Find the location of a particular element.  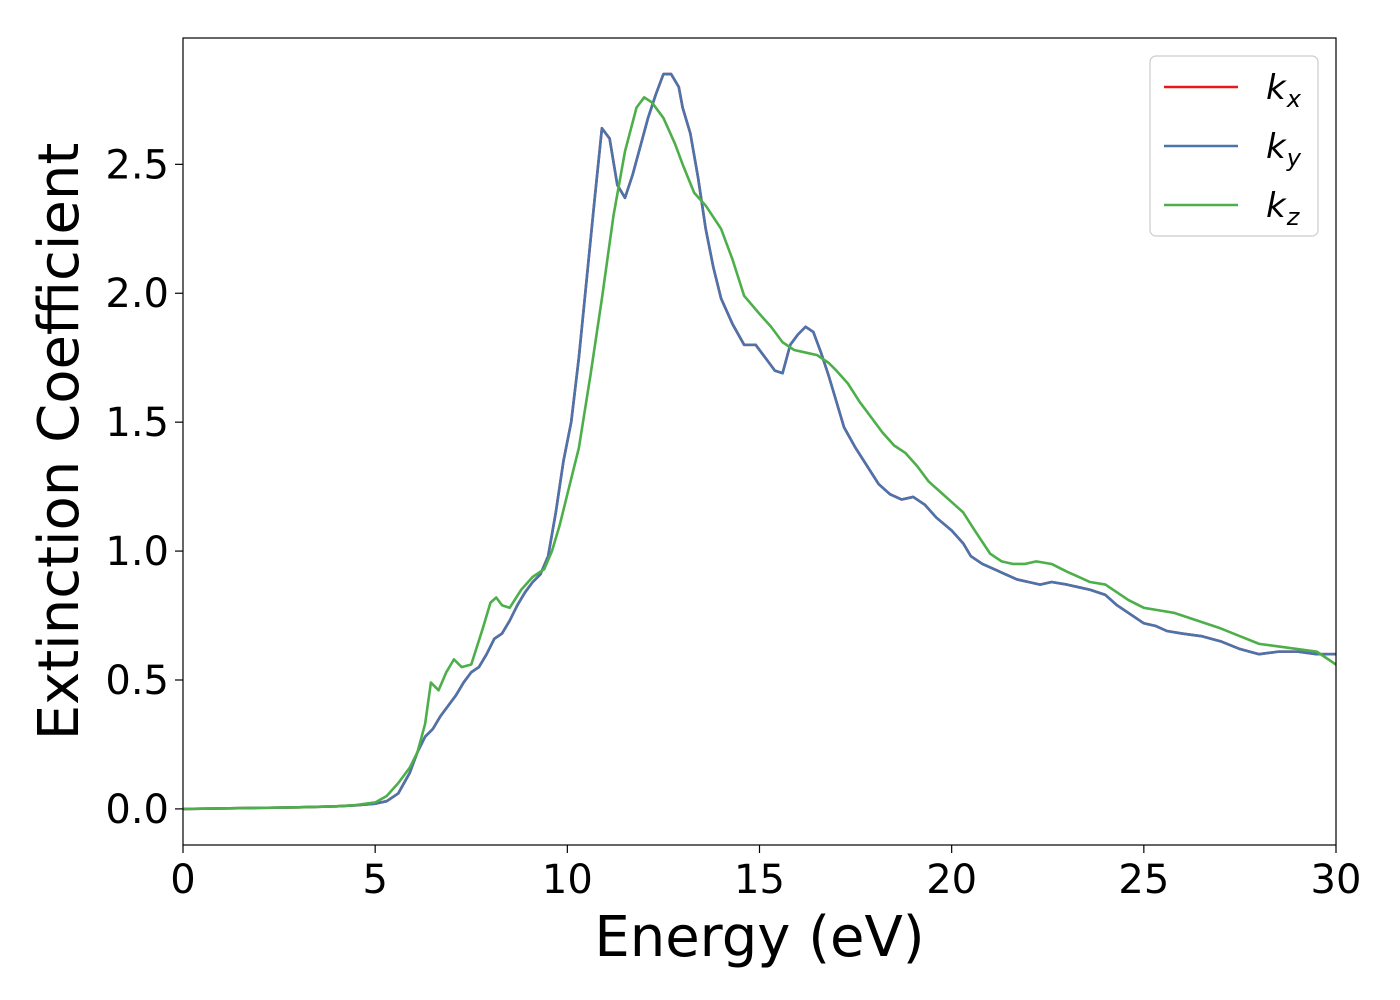

x-axis-ticks: 0 5 10 15 20 25 30 is located at coordinates (765, 874).